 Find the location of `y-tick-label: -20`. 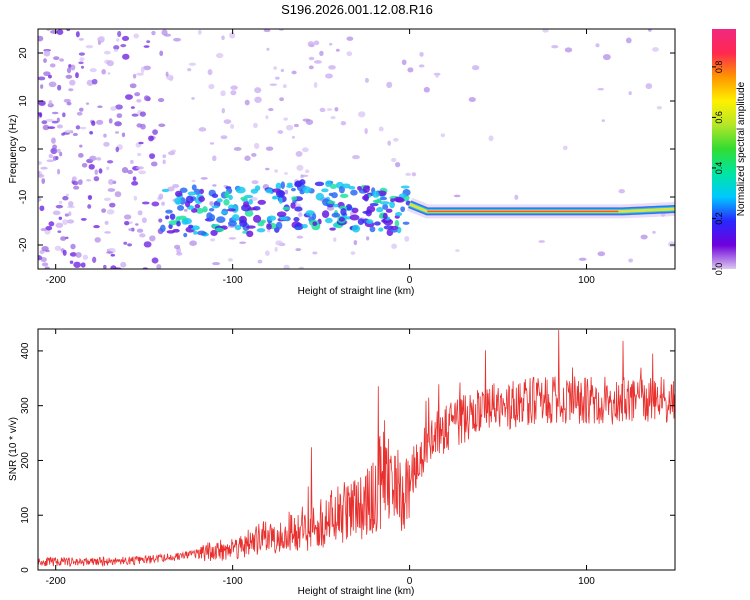

y-tick-label: -20 is located at coordinates (23, 244).